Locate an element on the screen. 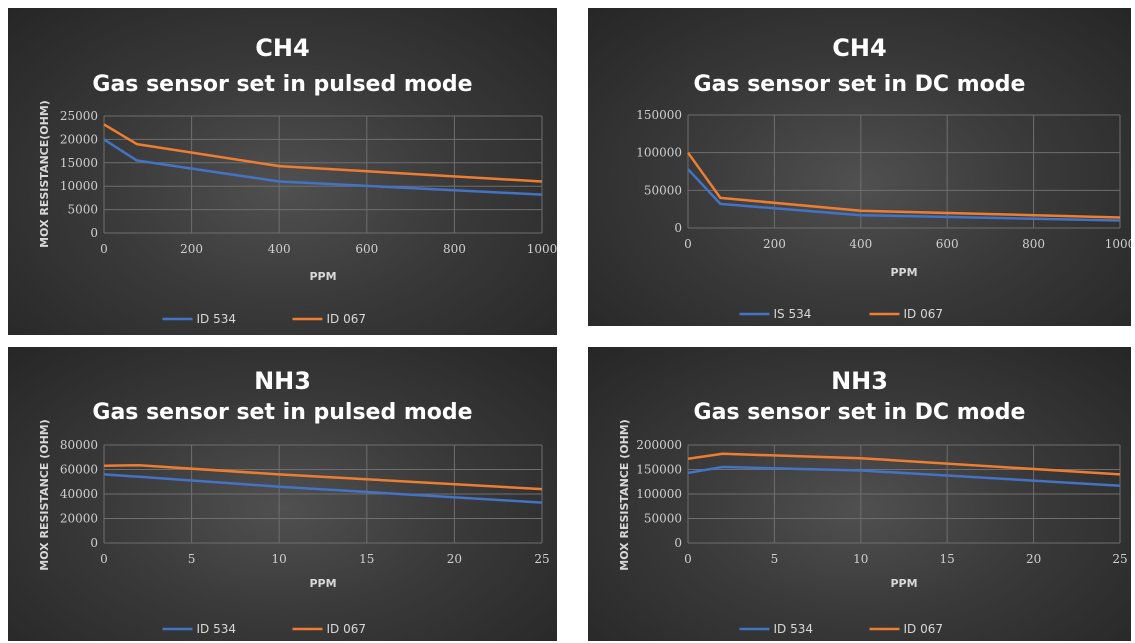 The width and height of the screenshot is (1135, 643). y-tick-label: 5000 is located at coordinates (82, 210).